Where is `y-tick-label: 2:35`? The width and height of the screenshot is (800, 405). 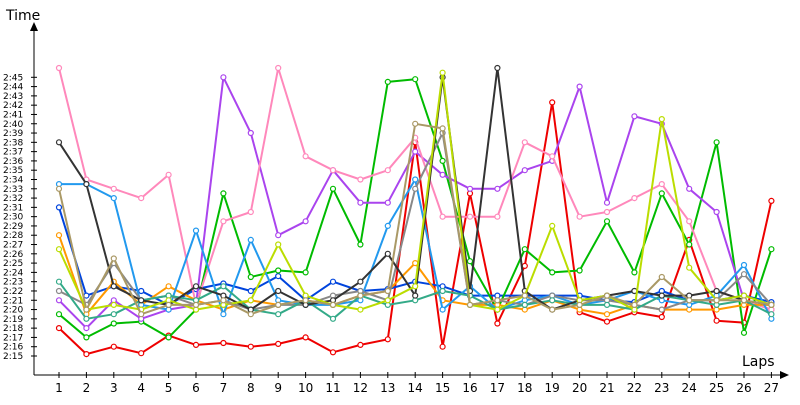
y-tick-label: 2:35 is located at coordinates (13, 171).